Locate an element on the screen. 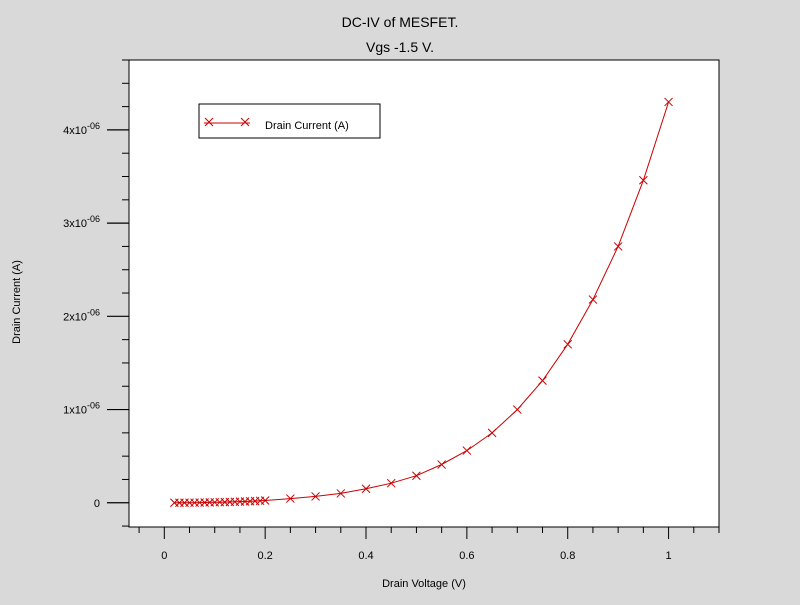 The width and height of the screenshot is (800, 605). legend-label: Drain Current (A) is located at coordinates (307, 126).